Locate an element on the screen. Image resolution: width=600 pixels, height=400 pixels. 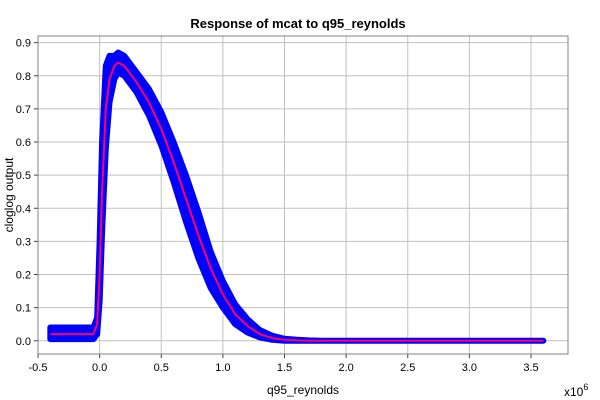
x-ticks: -0.5 0.0 0.5 1.0 1.5 2.0 2.5 3.0 3.5 is located at coordinates (284, 364).